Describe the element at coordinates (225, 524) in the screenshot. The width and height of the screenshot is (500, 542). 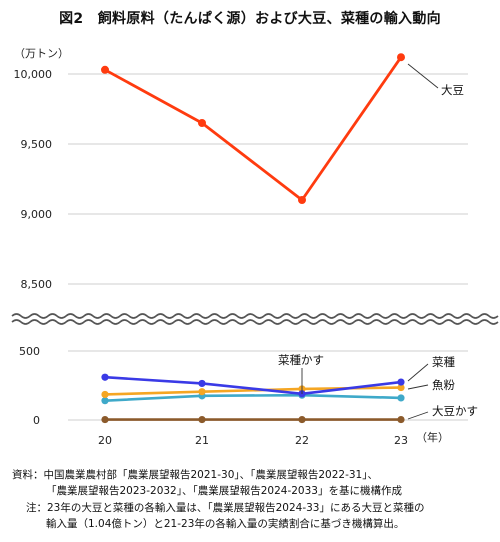
I see `note-line-2: 輸入量（1.04億トン）と21-23年の各輸入量の実績割合に基づき機構算出。` at that location.